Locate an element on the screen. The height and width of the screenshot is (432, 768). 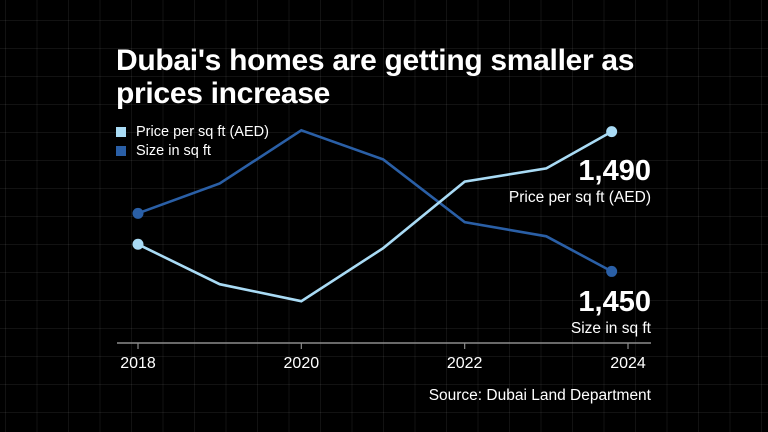
legend-item-price: Price per sq ft (AED) is located at coordinates (192, 131).